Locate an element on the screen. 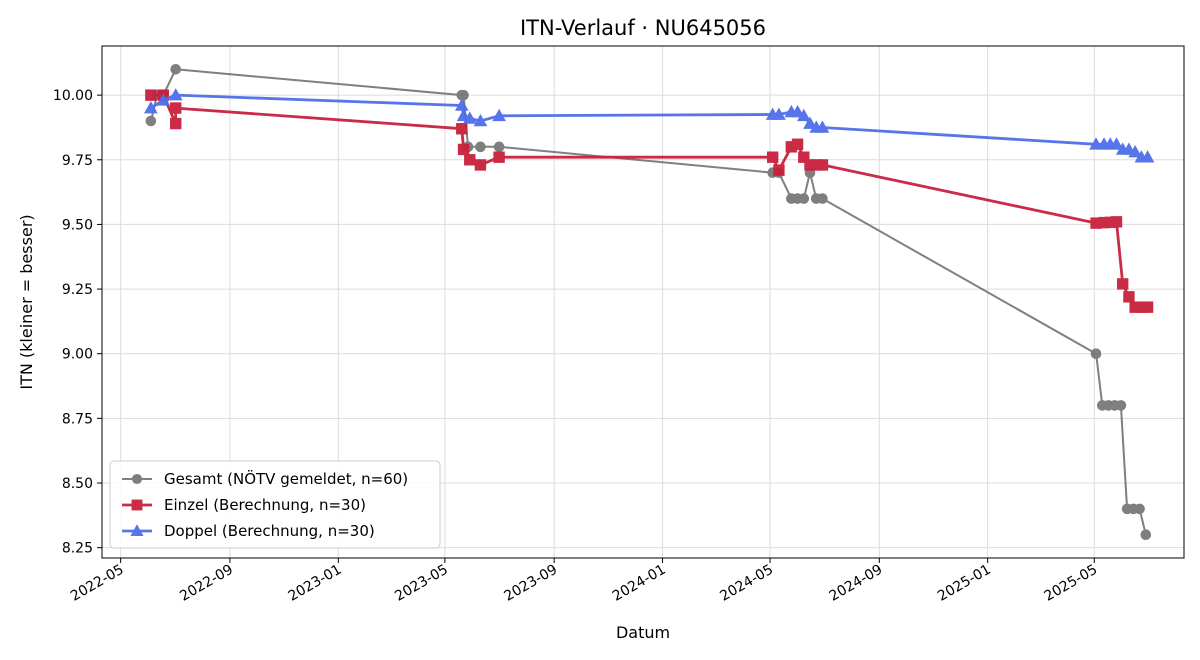 The width and height of the screenshot is (1200, 660). legend-box is located at coordinates (275, 504).